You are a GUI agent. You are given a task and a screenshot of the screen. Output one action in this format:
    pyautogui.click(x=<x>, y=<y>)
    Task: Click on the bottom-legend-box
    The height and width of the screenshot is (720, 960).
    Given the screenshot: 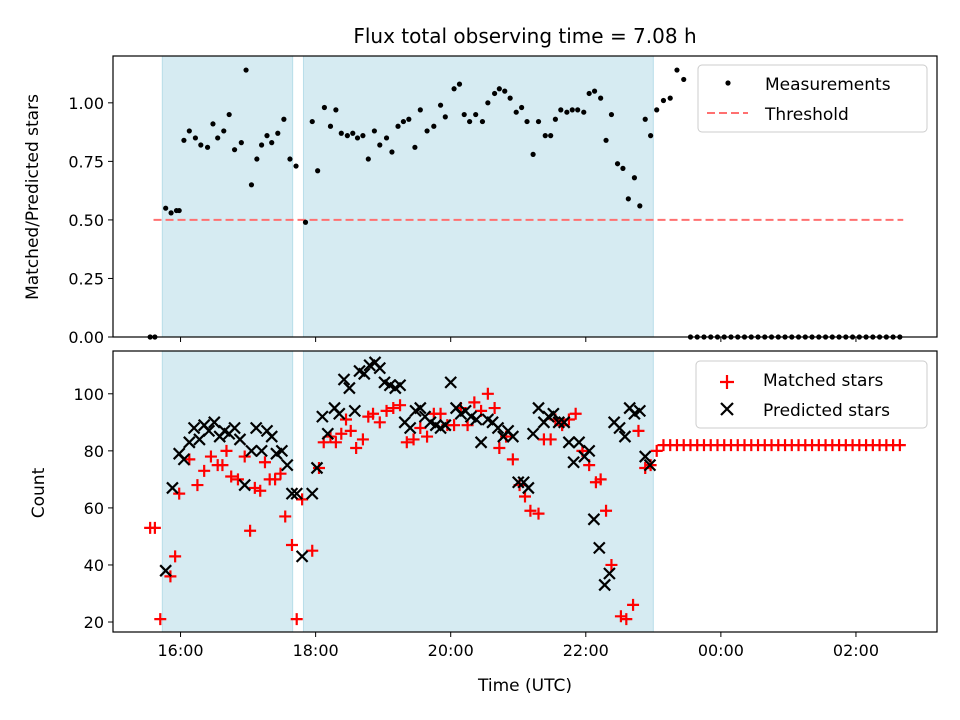 What is the action you would take?
    pyautogui.click(x=811, y=394)
    